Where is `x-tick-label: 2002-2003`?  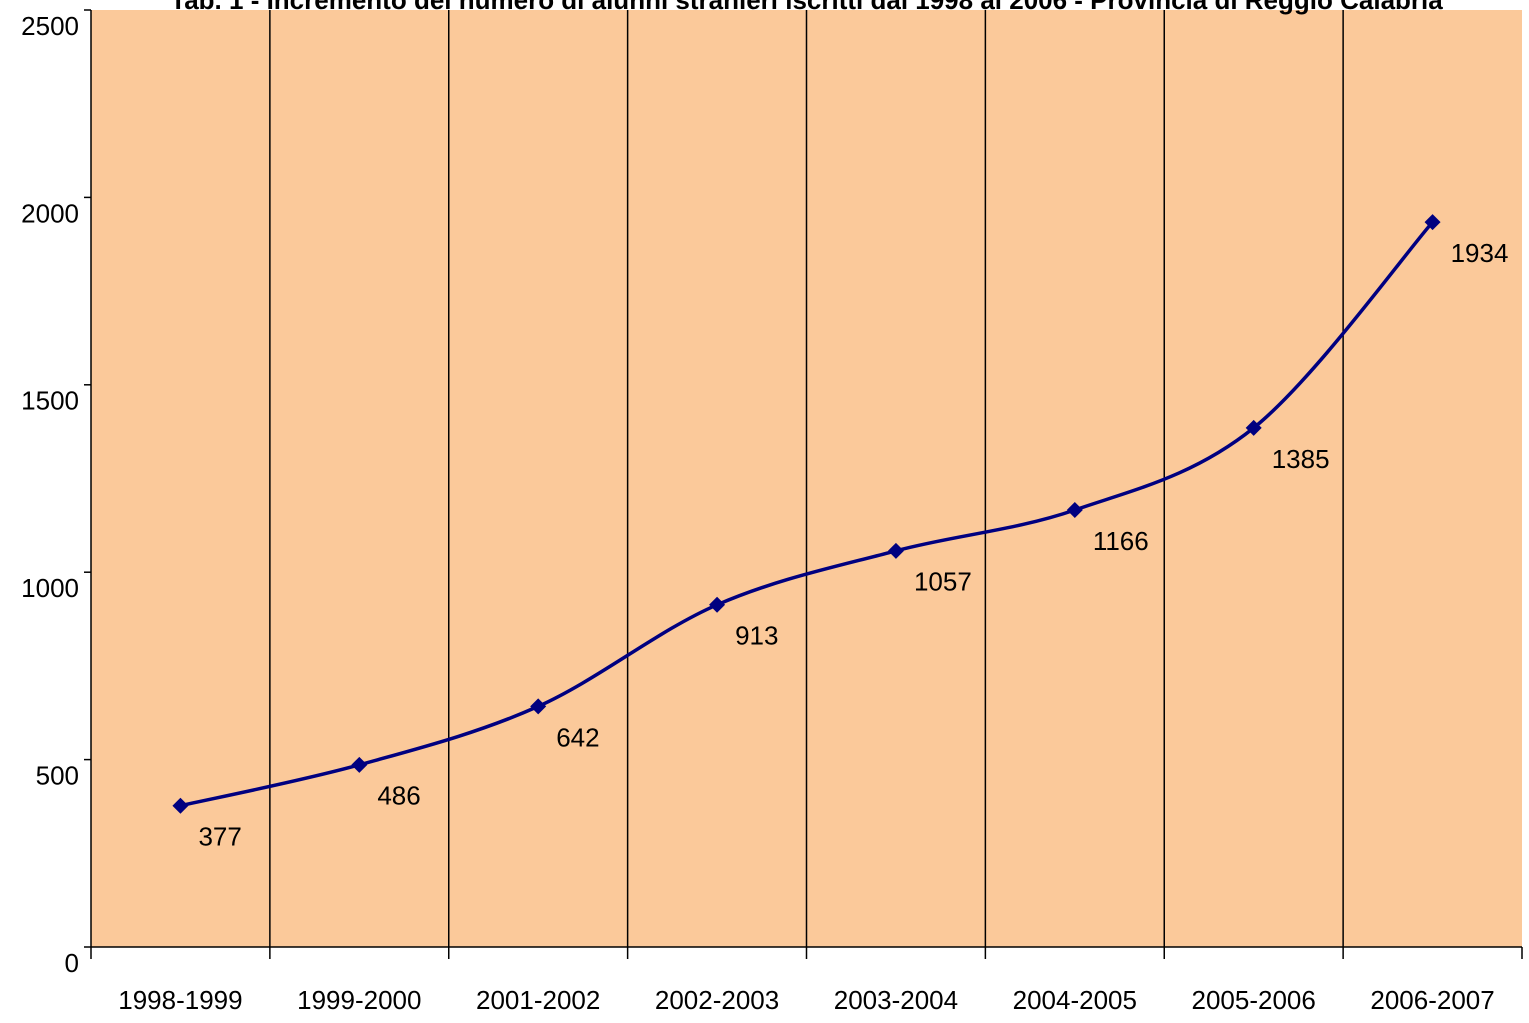 x-tick-label: 2002-2003 is located at coordinates (717, 1000).